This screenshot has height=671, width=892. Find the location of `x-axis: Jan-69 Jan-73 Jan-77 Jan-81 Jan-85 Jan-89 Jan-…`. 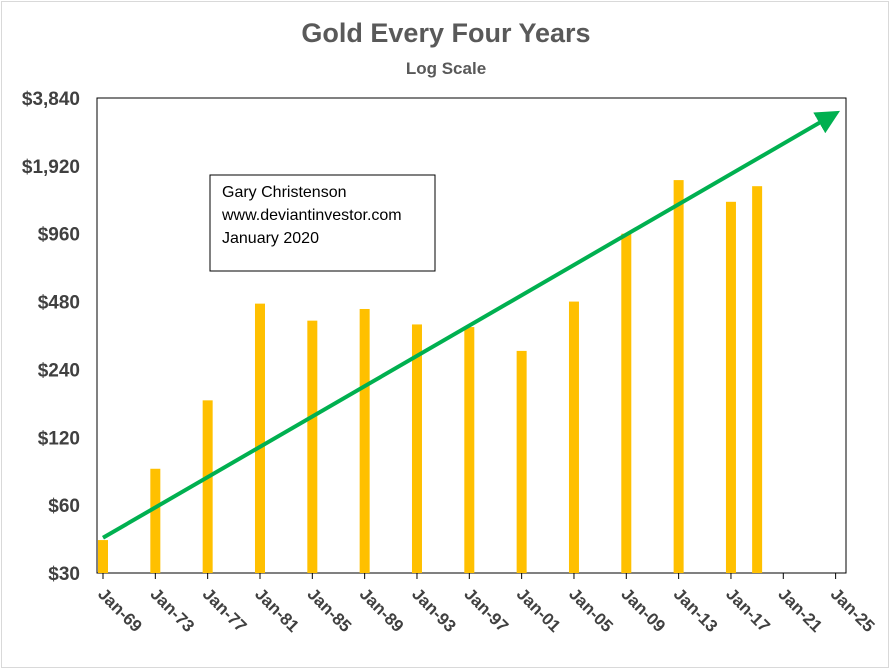

x-axis: Jan-69 Jan-73 Jan-77 Jan-81 Jan-85 Jan-89 Jan-… is located at coordinates (486, 604).